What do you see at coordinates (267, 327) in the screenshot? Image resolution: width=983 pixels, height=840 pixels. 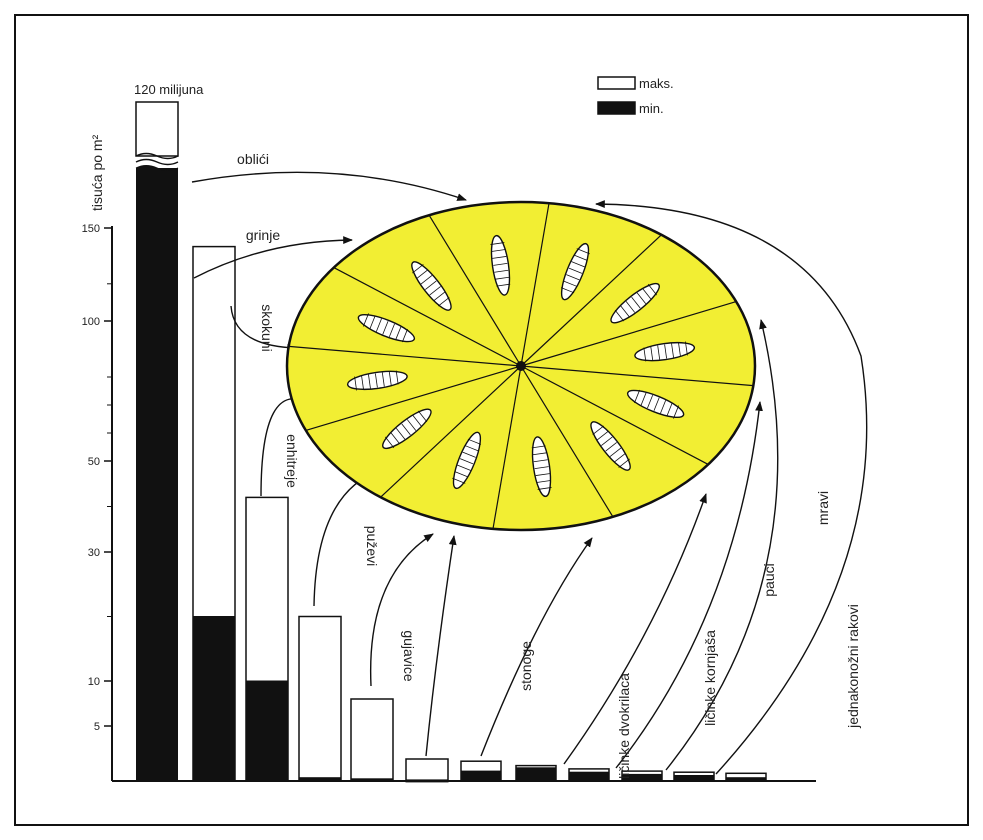 I see `category-label: skokuni` at bounding box center [267, 327].